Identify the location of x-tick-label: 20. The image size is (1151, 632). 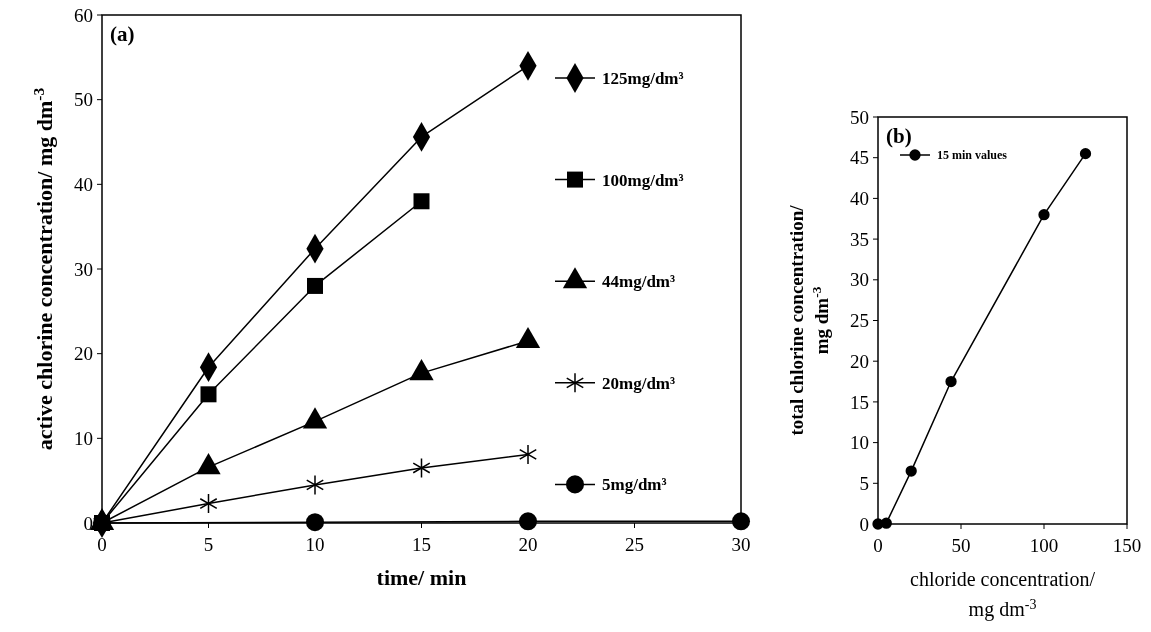
(528, 544).